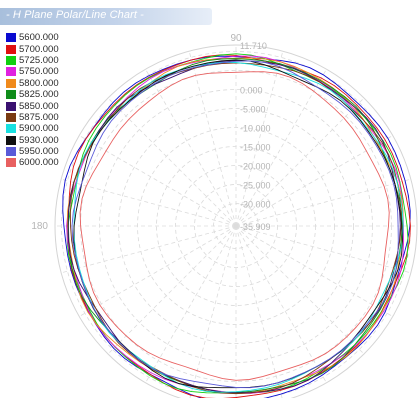 This screenshot has width=420, height=398. What do you see at coordinates (39, 83) in the screenshot?
I see `legend-label: 5800.000` at bounding box center [39, 83].